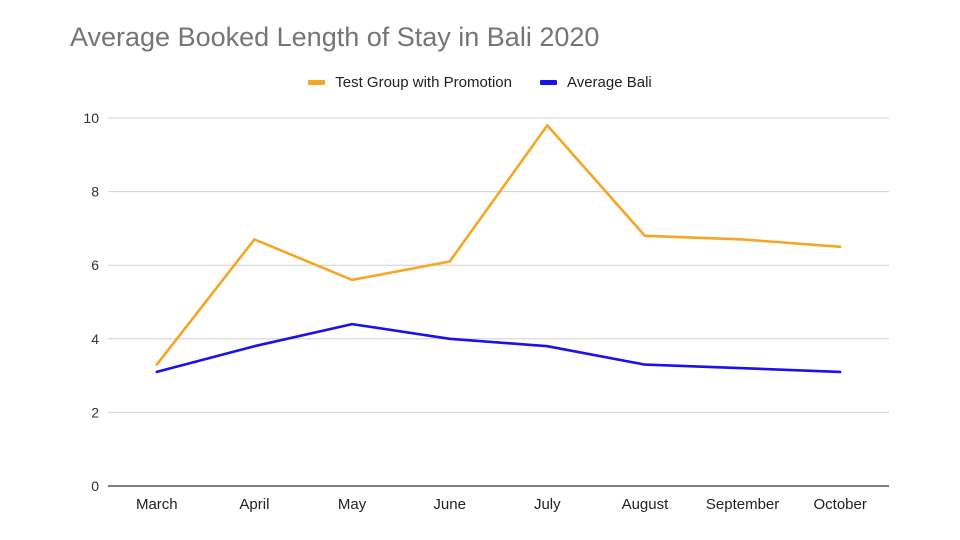 Image resolution: width=960 pixels, height=540 pixels. I want to click on legend-label-test-group: Test Group with Promotion, so click(423, 82).